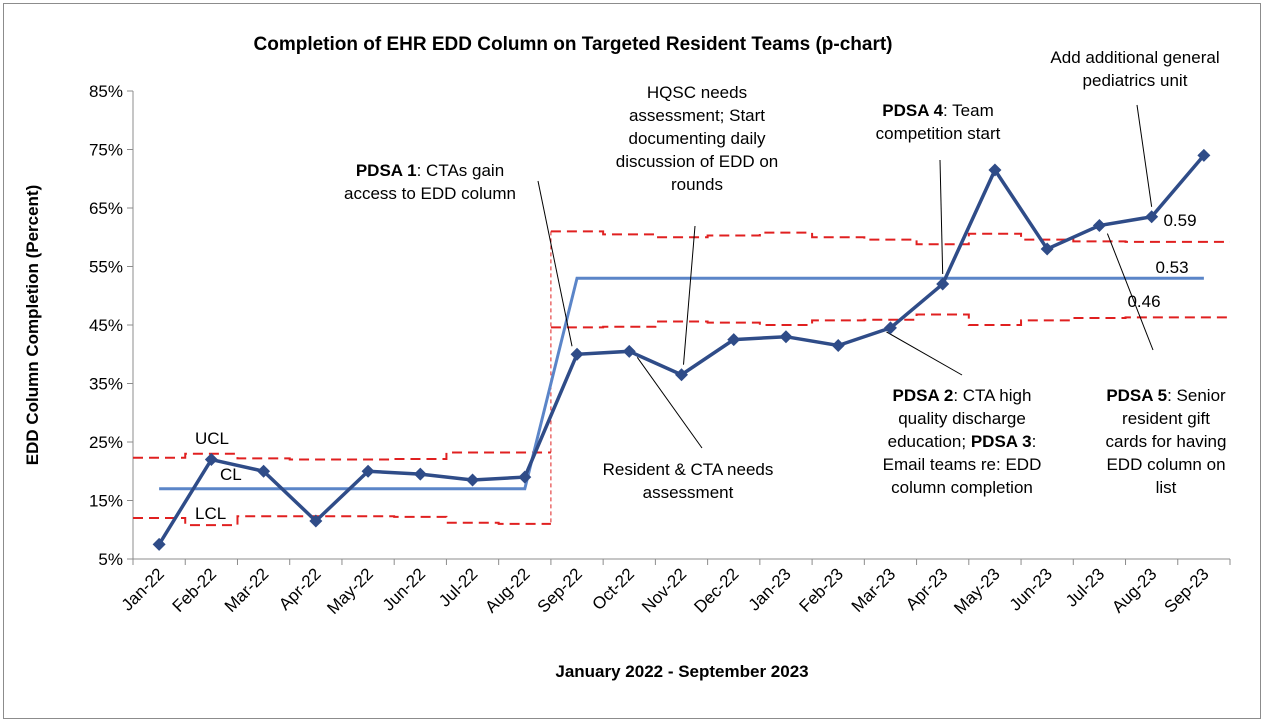 The image size is (1264, 722). I want to click on x-tick-label: Jul-22, so click(458, 587).